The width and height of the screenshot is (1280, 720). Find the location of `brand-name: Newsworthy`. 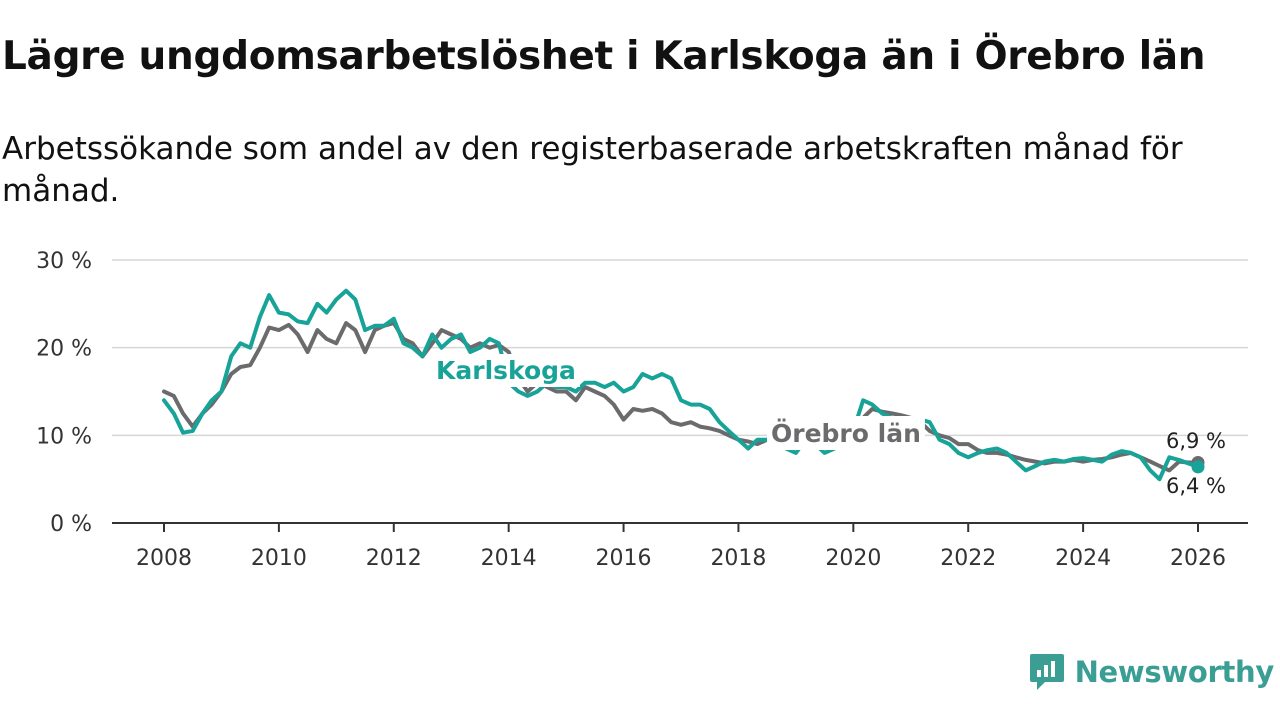

brand-name: Newsworthy is located at coordinates (1174, 672).